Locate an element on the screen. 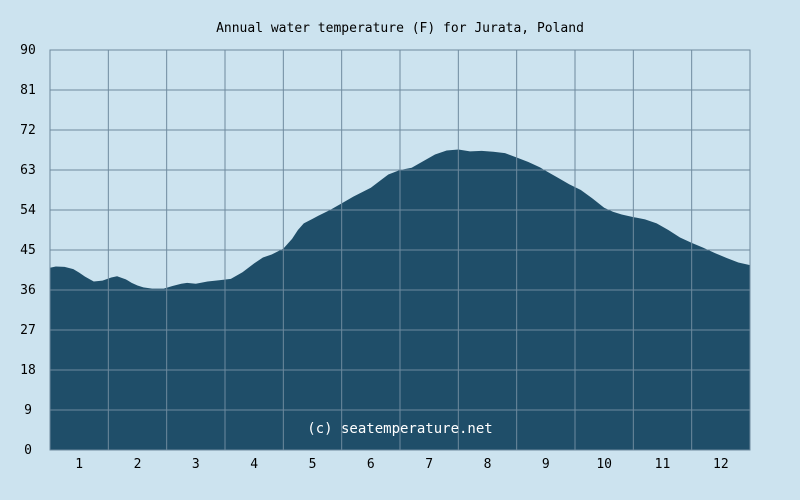 The height and width of the screenshot is (500, 800). x-tick-label: 6 is located at coordinates (371, 464).